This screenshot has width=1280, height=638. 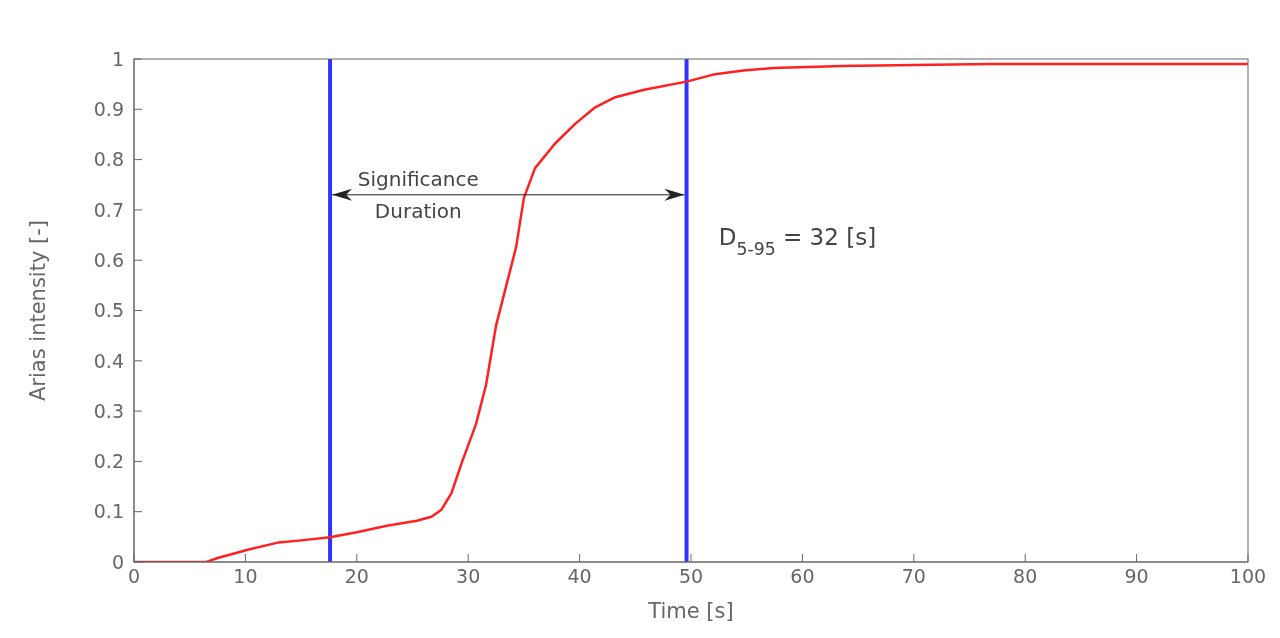 What do you see at coordinates (913, 576) in the screenshot?
I see `x-tick-label: 70` at bounding box center [913, 576].